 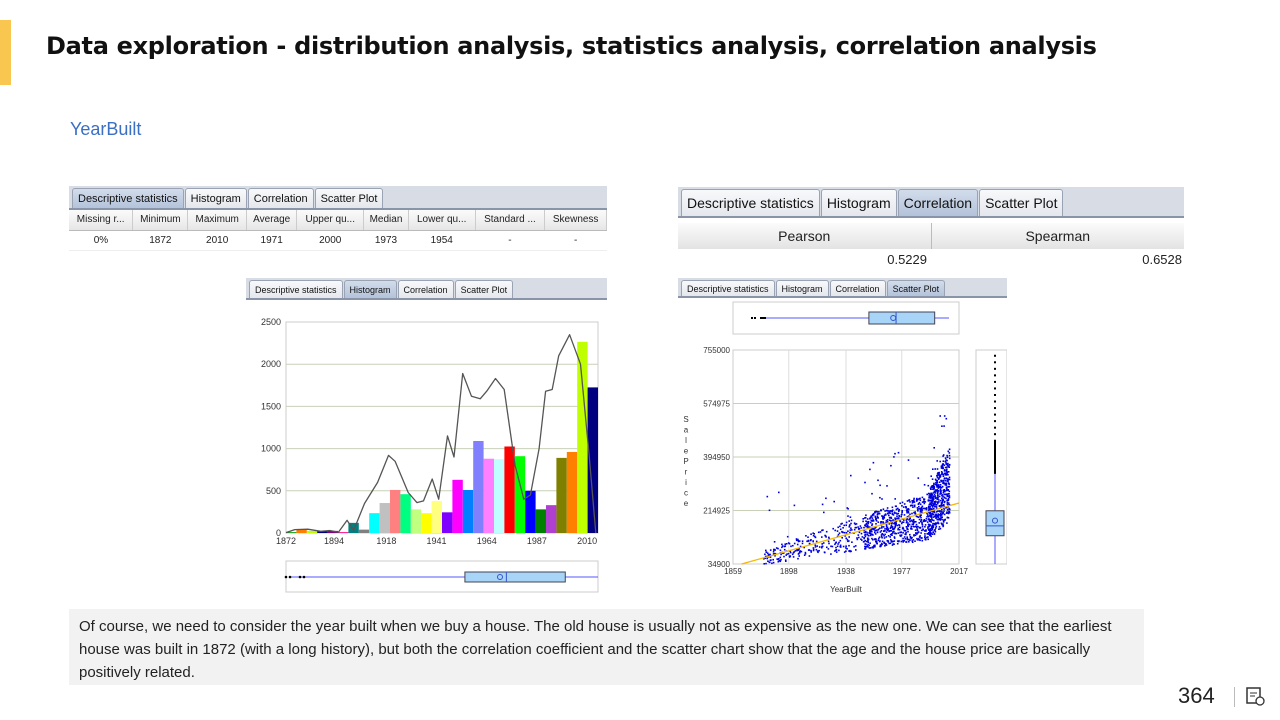 What do you see at coordinates (160, 220) in the screenshot?
I see `column-header: Minimum` at bounding box center [160, 220].